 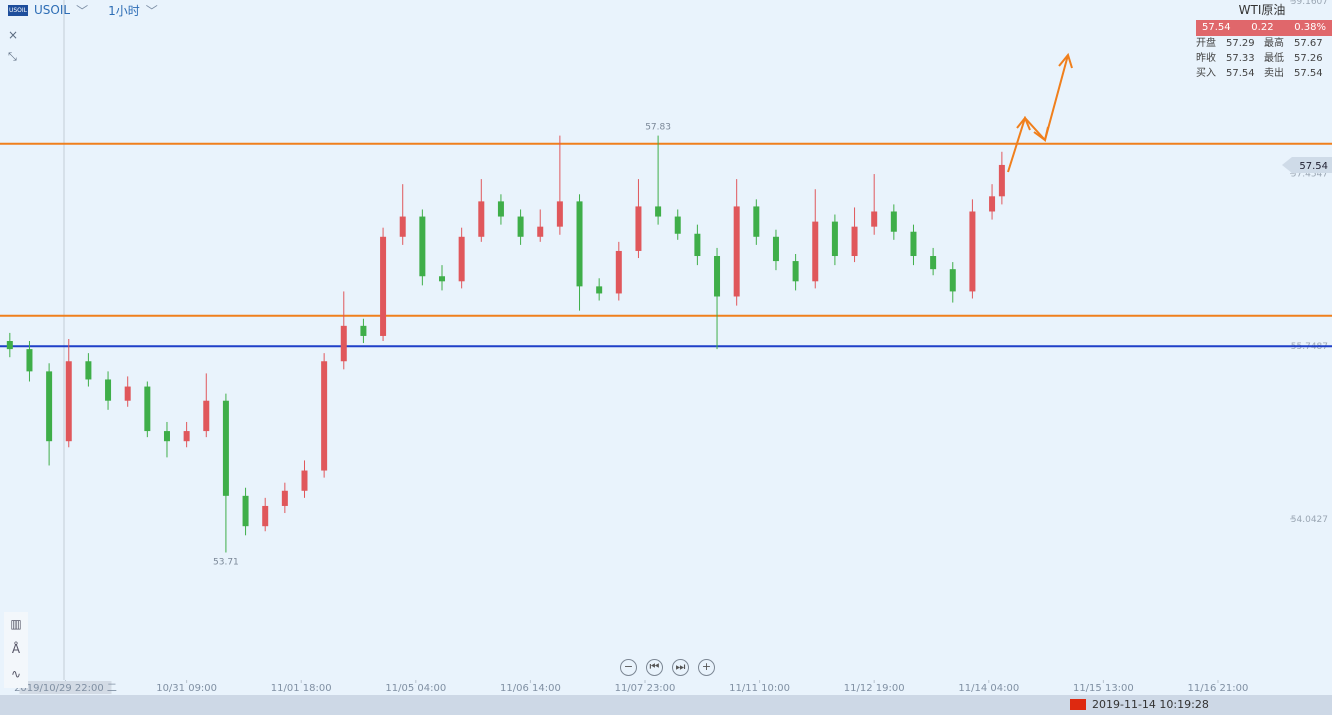 I want to click on quote-row: 买入 57.54 卖出 57.54, so click(x=1262, y=73).